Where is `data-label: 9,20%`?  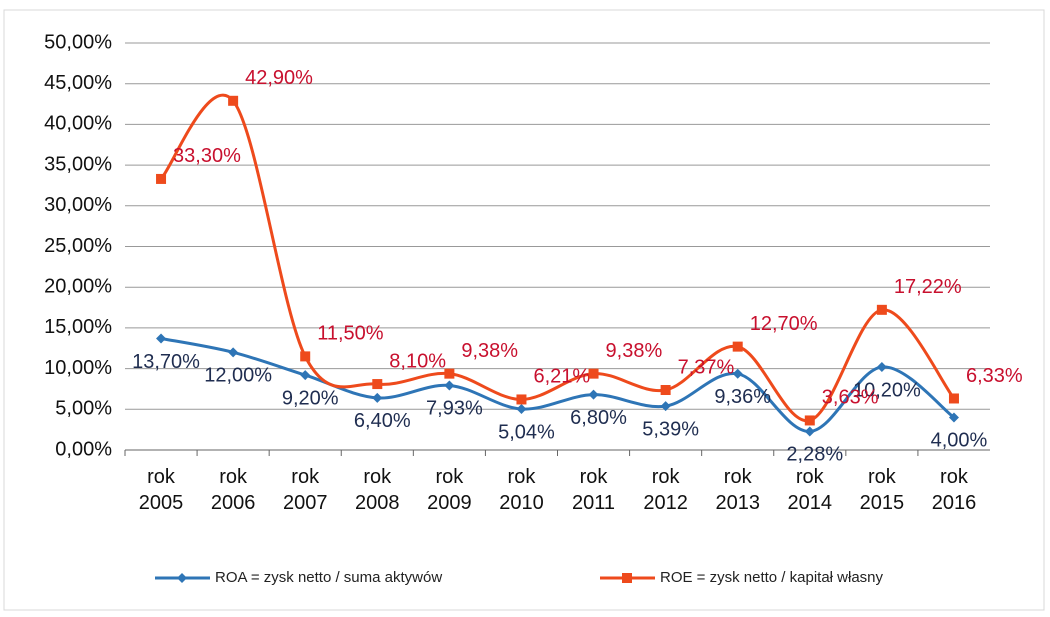 data-label: 9,20% is located at coordinates (310, 398).